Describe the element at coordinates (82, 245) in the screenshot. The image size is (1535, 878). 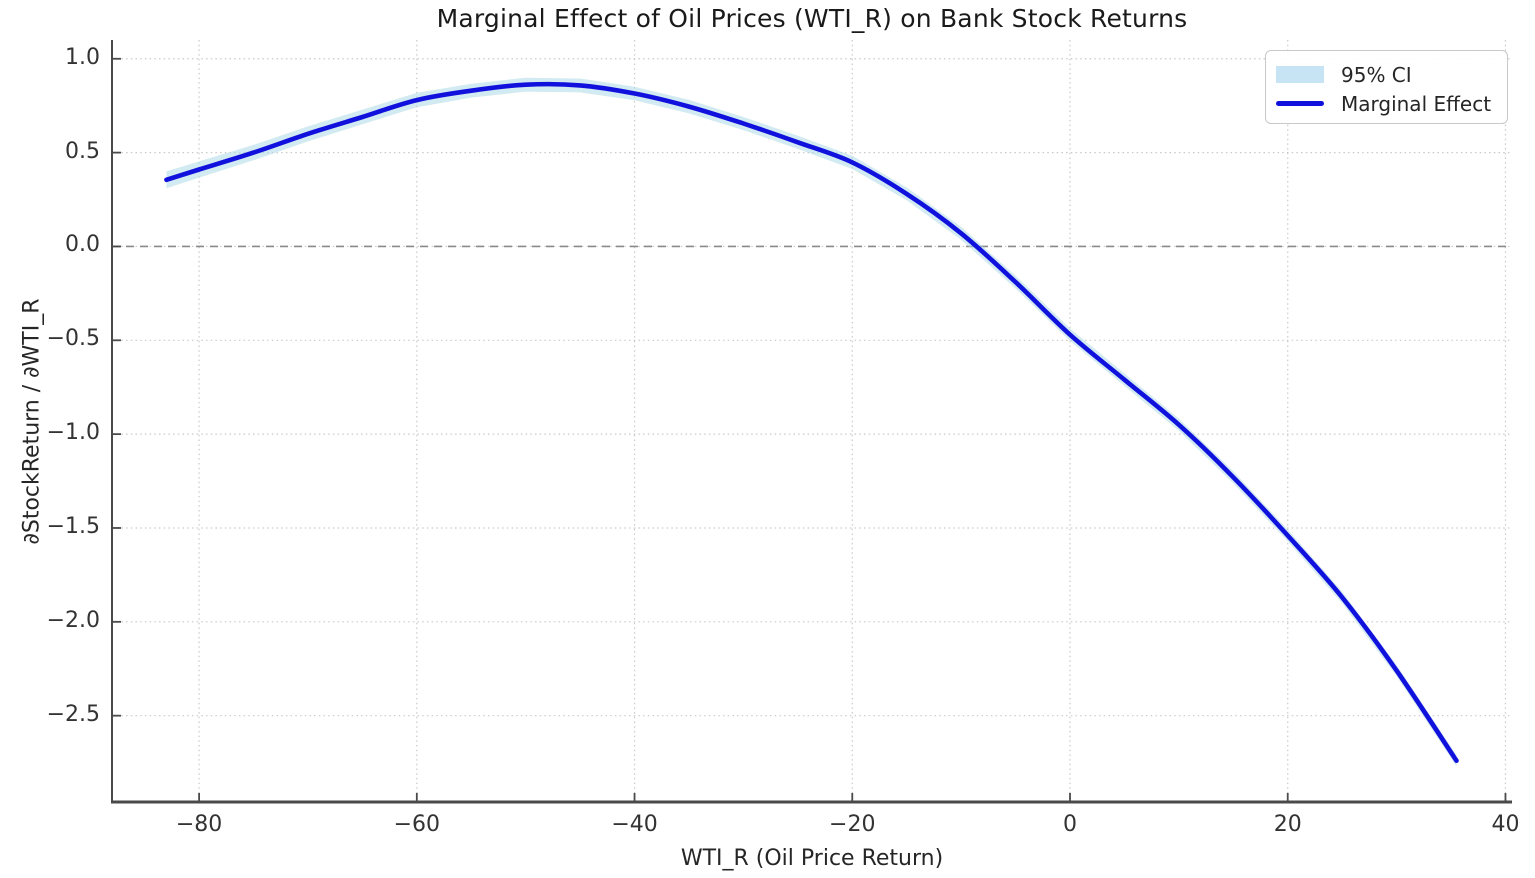
I see `y-tick-label: 0.0` at that location.